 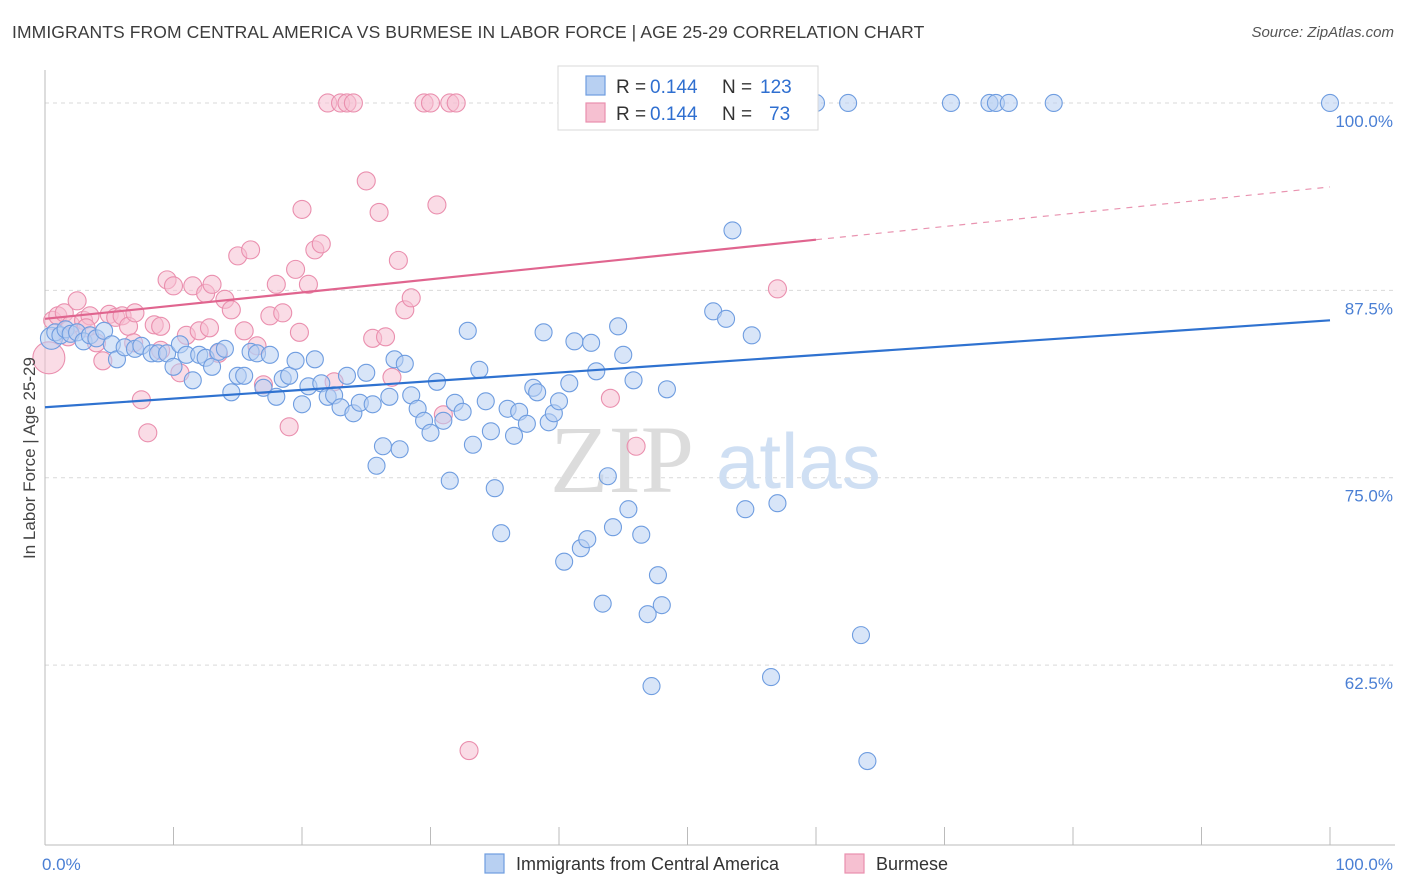 What do you see at coordinates (687, 364) in the screenshot?
I see `central-america-trend-line` at bounding box center [687, 364].